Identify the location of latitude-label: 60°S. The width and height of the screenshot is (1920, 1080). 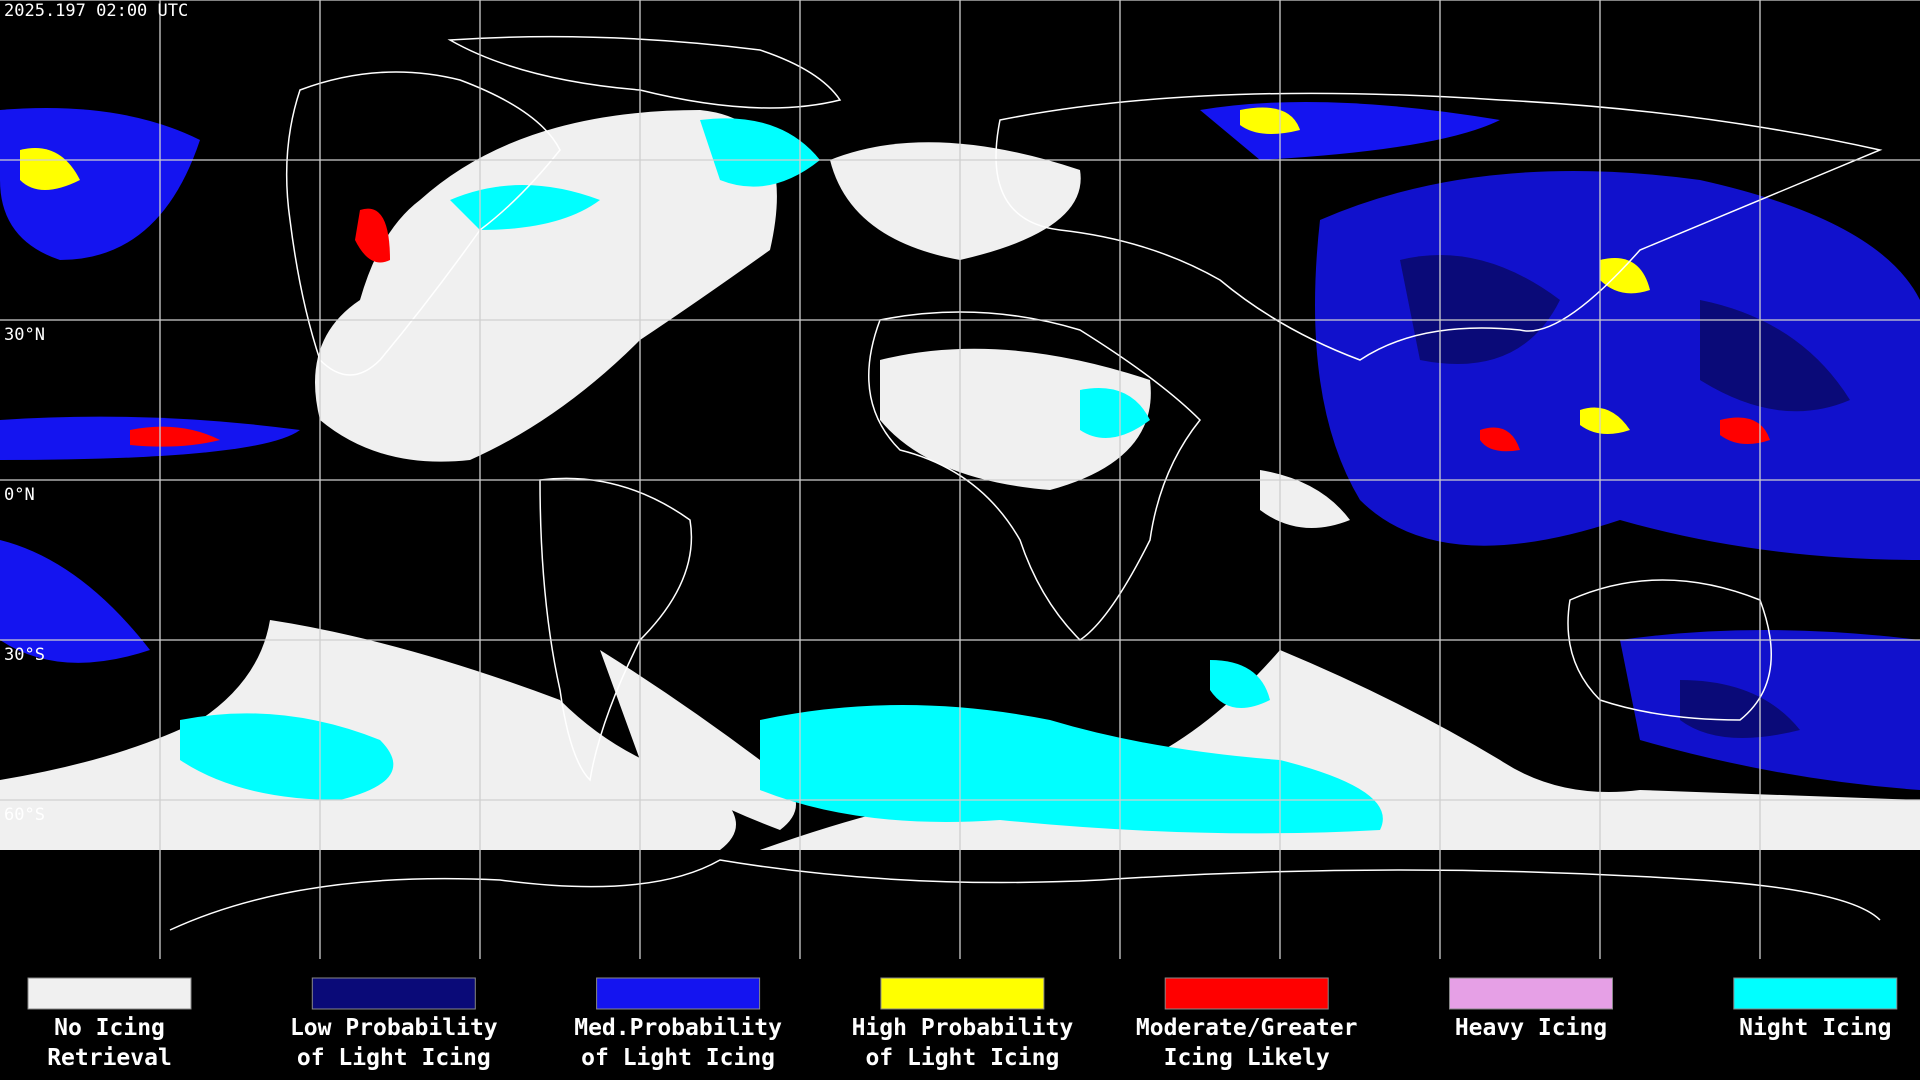
(24, 815).